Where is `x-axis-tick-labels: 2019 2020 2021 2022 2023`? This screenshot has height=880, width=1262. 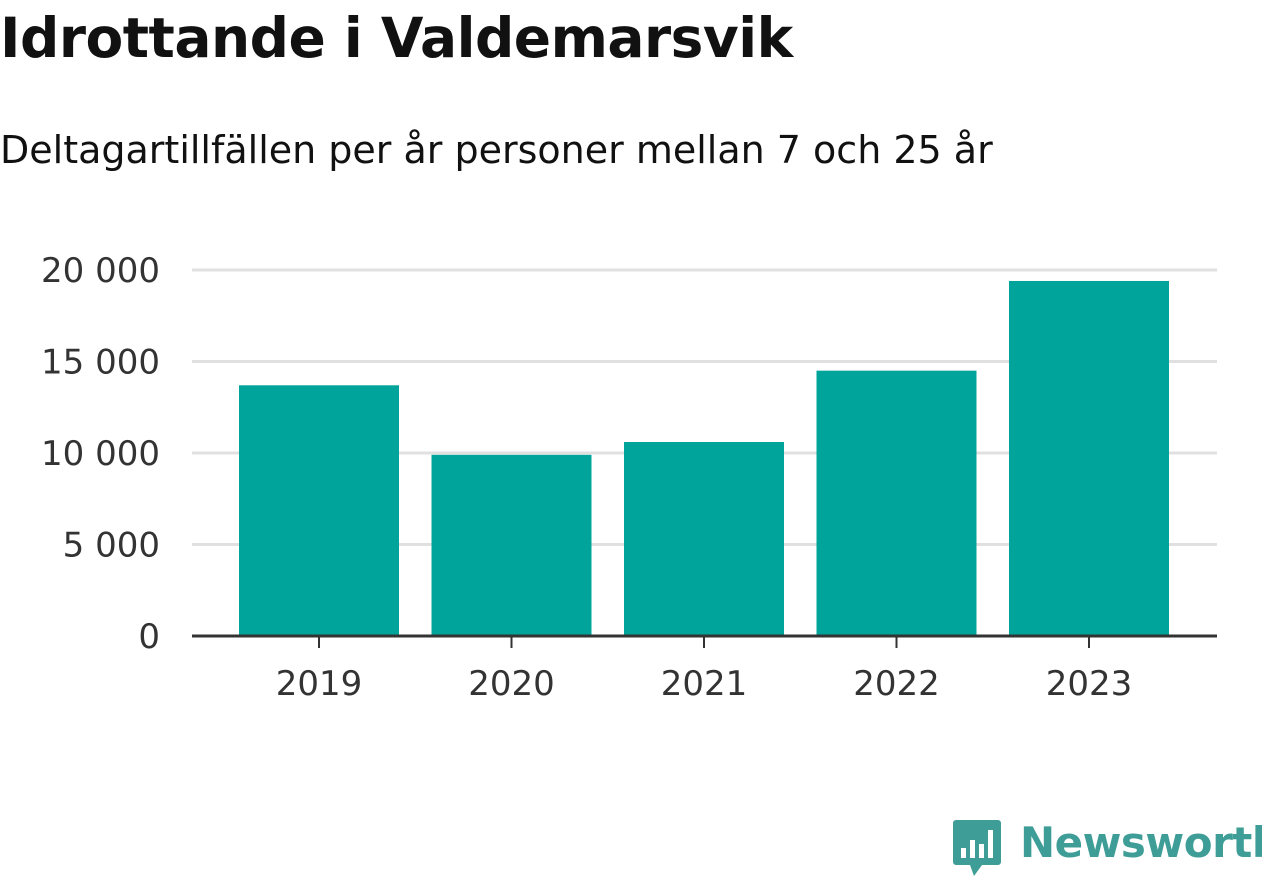
x-axis-tick-labels: 2019 2020 2021 2022 2023 is located at coordinates (704, 684).